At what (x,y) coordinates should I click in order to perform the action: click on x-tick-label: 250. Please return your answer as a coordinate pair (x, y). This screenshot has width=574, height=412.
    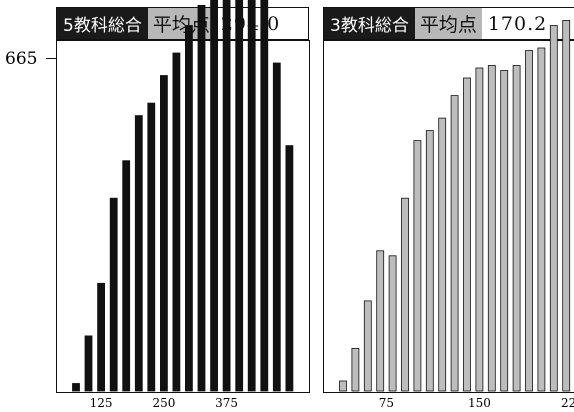
    Looking at the image, I should click on (163, 403).